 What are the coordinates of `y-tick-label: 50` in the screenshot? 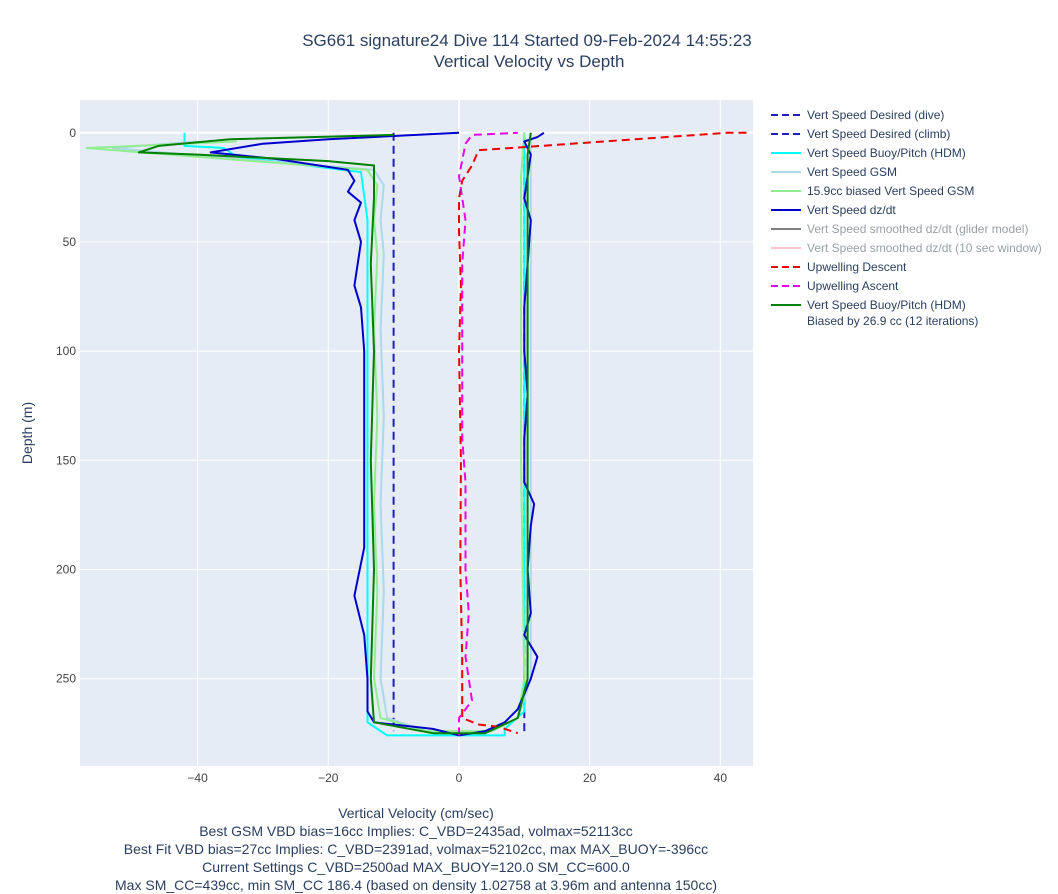 It's located at (70, 242).